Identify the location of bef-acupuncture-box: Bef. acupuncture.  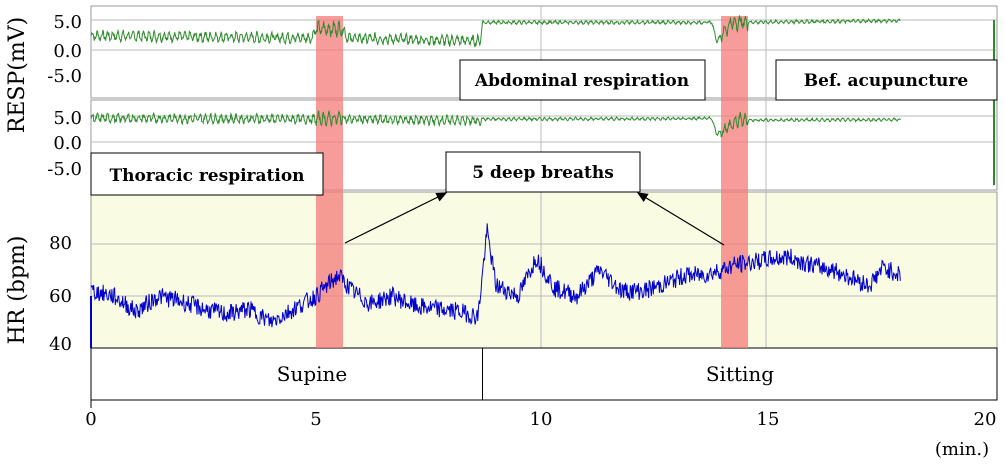
(886, 80).